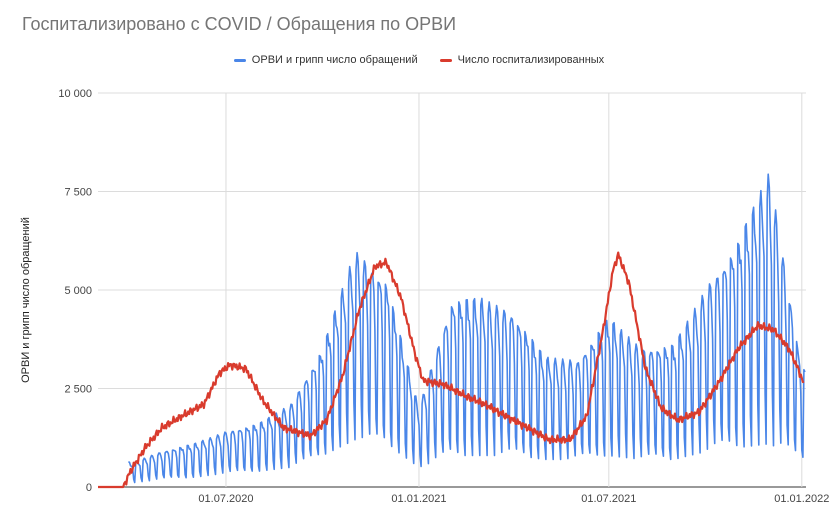 Image resolution: width=838 pixels, height=524 pixels. I want to click on legend-item-orvi: ОРВИ и грипп число обращений, so click(325, 60).